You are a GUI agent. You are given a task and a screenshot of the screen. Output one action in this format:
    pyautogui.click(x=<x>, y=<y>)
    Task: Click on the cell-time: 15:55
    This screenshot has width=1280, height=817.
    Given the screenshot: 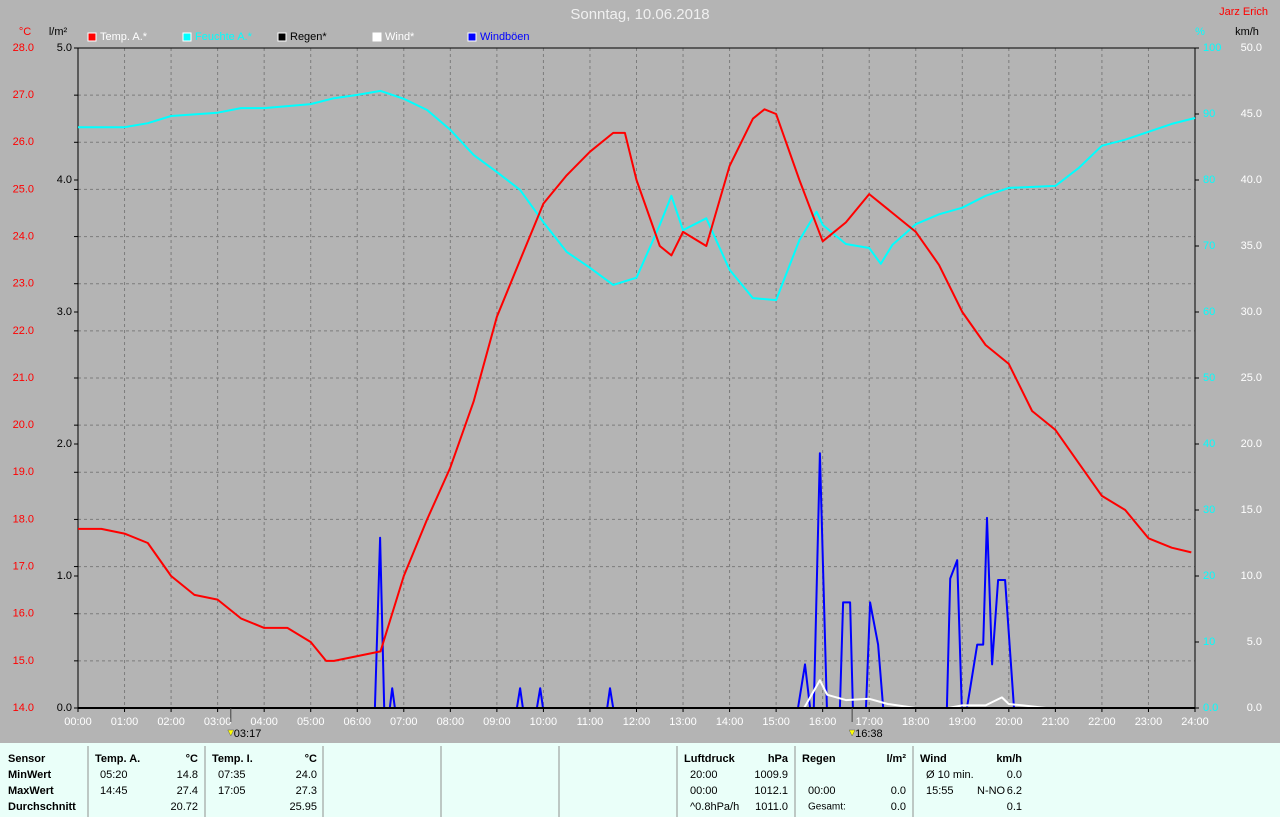 What is the action you would take?
    pyautogui.click(x=940, y=791)
    